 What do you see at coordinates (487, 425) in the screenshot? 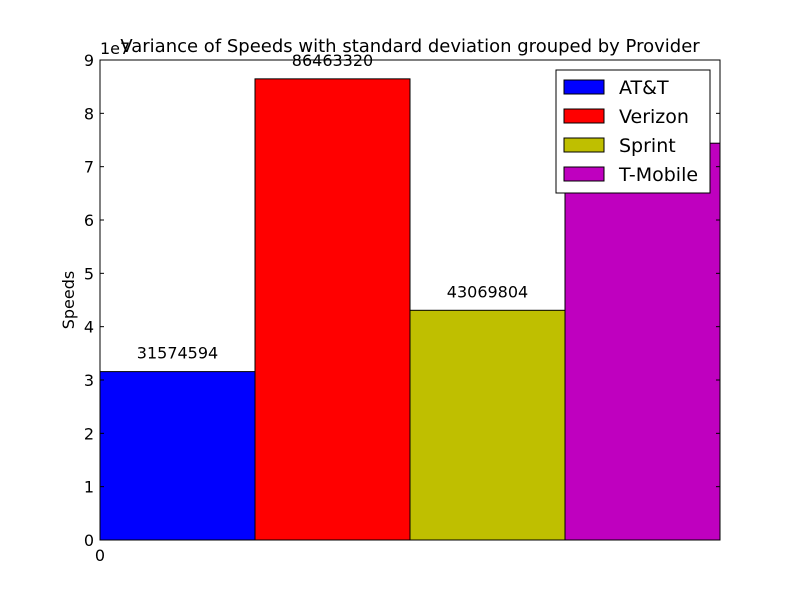
I see `bar-sprint` at bounding box center [487, 425].